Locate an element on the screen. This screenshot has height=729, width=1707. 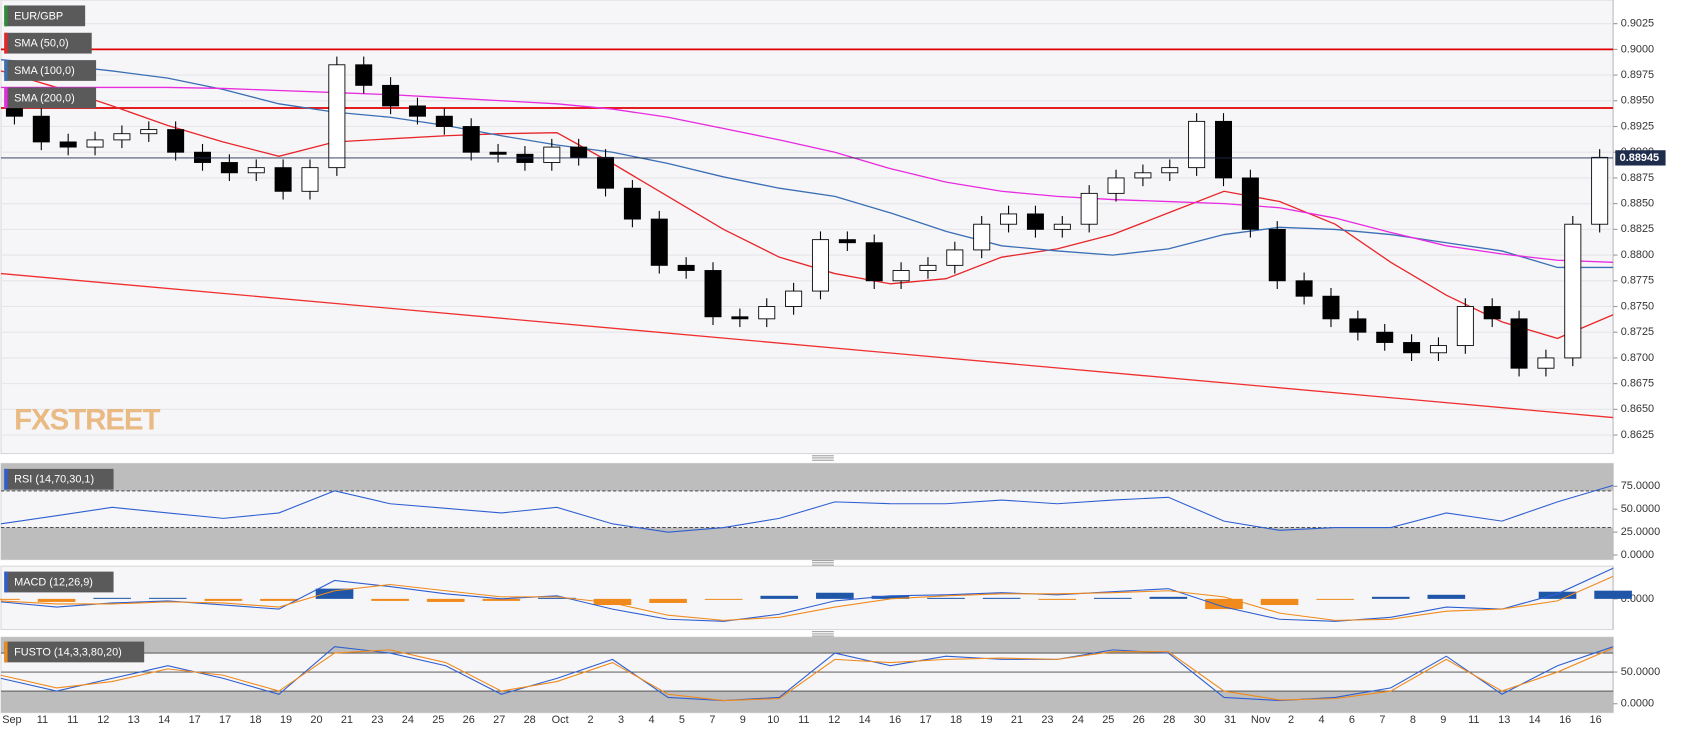
label-text: SMA (200,0) is located at coordinates (44, 98).